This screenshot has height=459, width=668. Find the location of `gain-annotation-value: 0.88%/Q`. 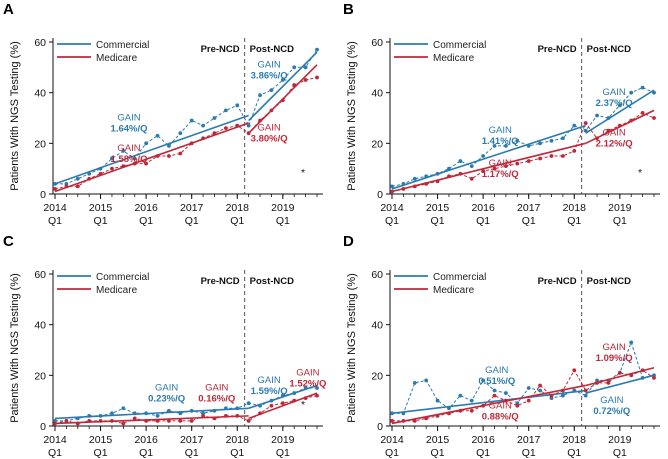

gain-annotation-value: 0.88%/Q is located at coordinates (500, 416).